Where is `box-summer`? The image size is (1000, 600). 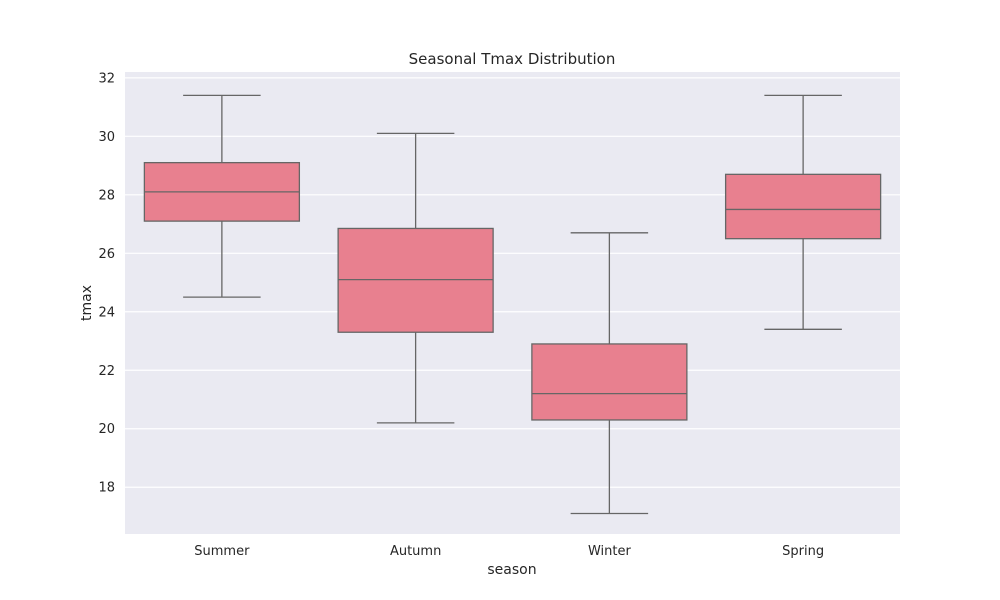
box-summer is located at coordinates (222, 196).